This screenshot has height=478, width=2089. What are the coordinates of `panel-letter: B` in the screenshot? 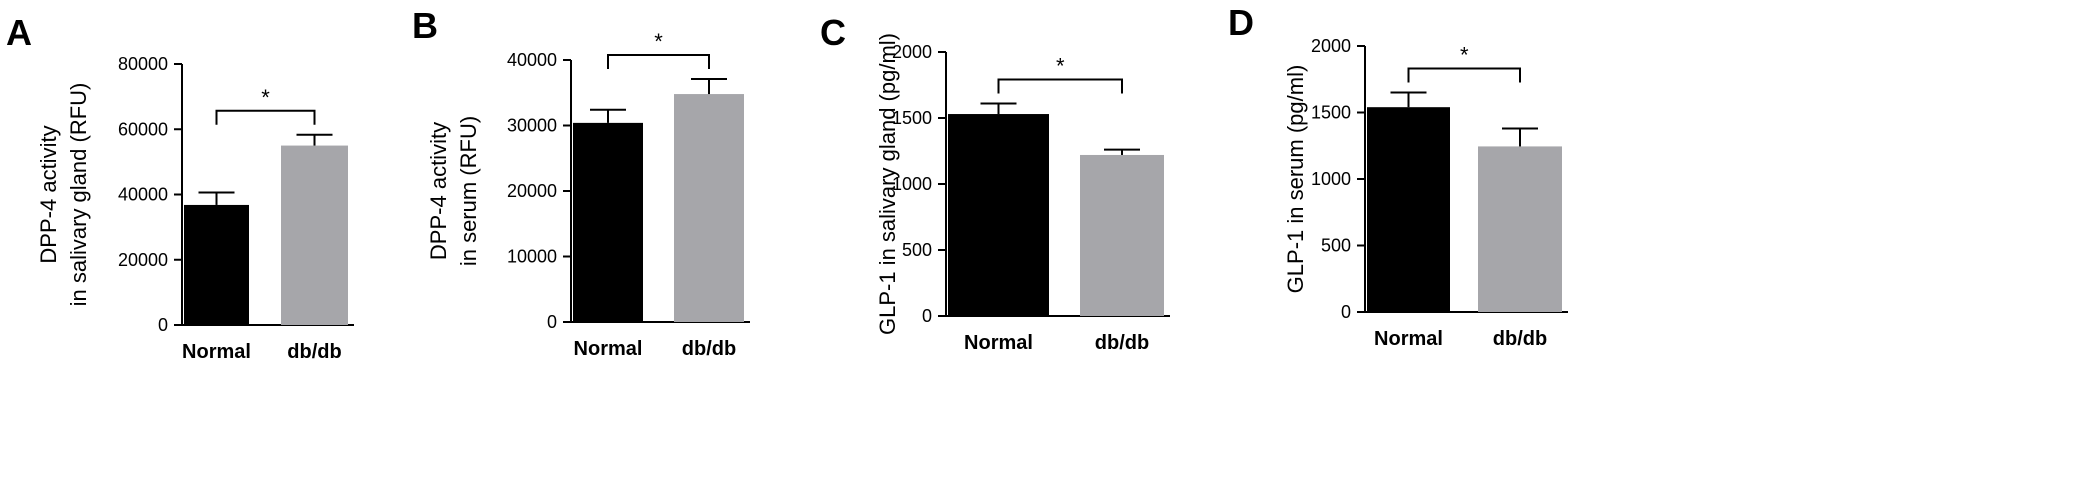 It's located at (425, 25).